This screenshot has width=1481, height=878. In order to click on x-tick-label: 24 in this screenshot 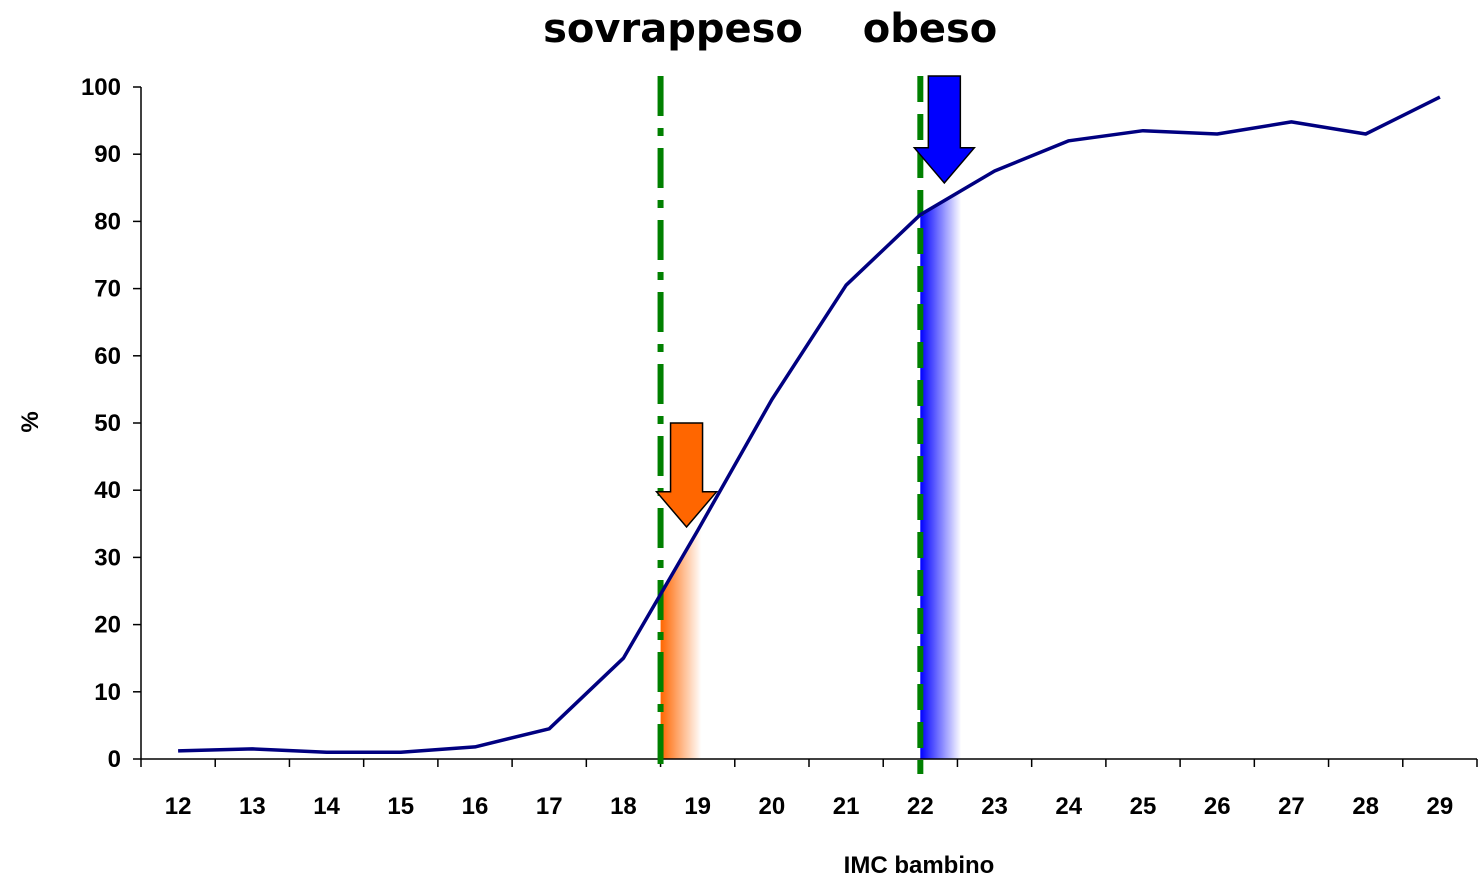, I will do `click(1068, 806)`.